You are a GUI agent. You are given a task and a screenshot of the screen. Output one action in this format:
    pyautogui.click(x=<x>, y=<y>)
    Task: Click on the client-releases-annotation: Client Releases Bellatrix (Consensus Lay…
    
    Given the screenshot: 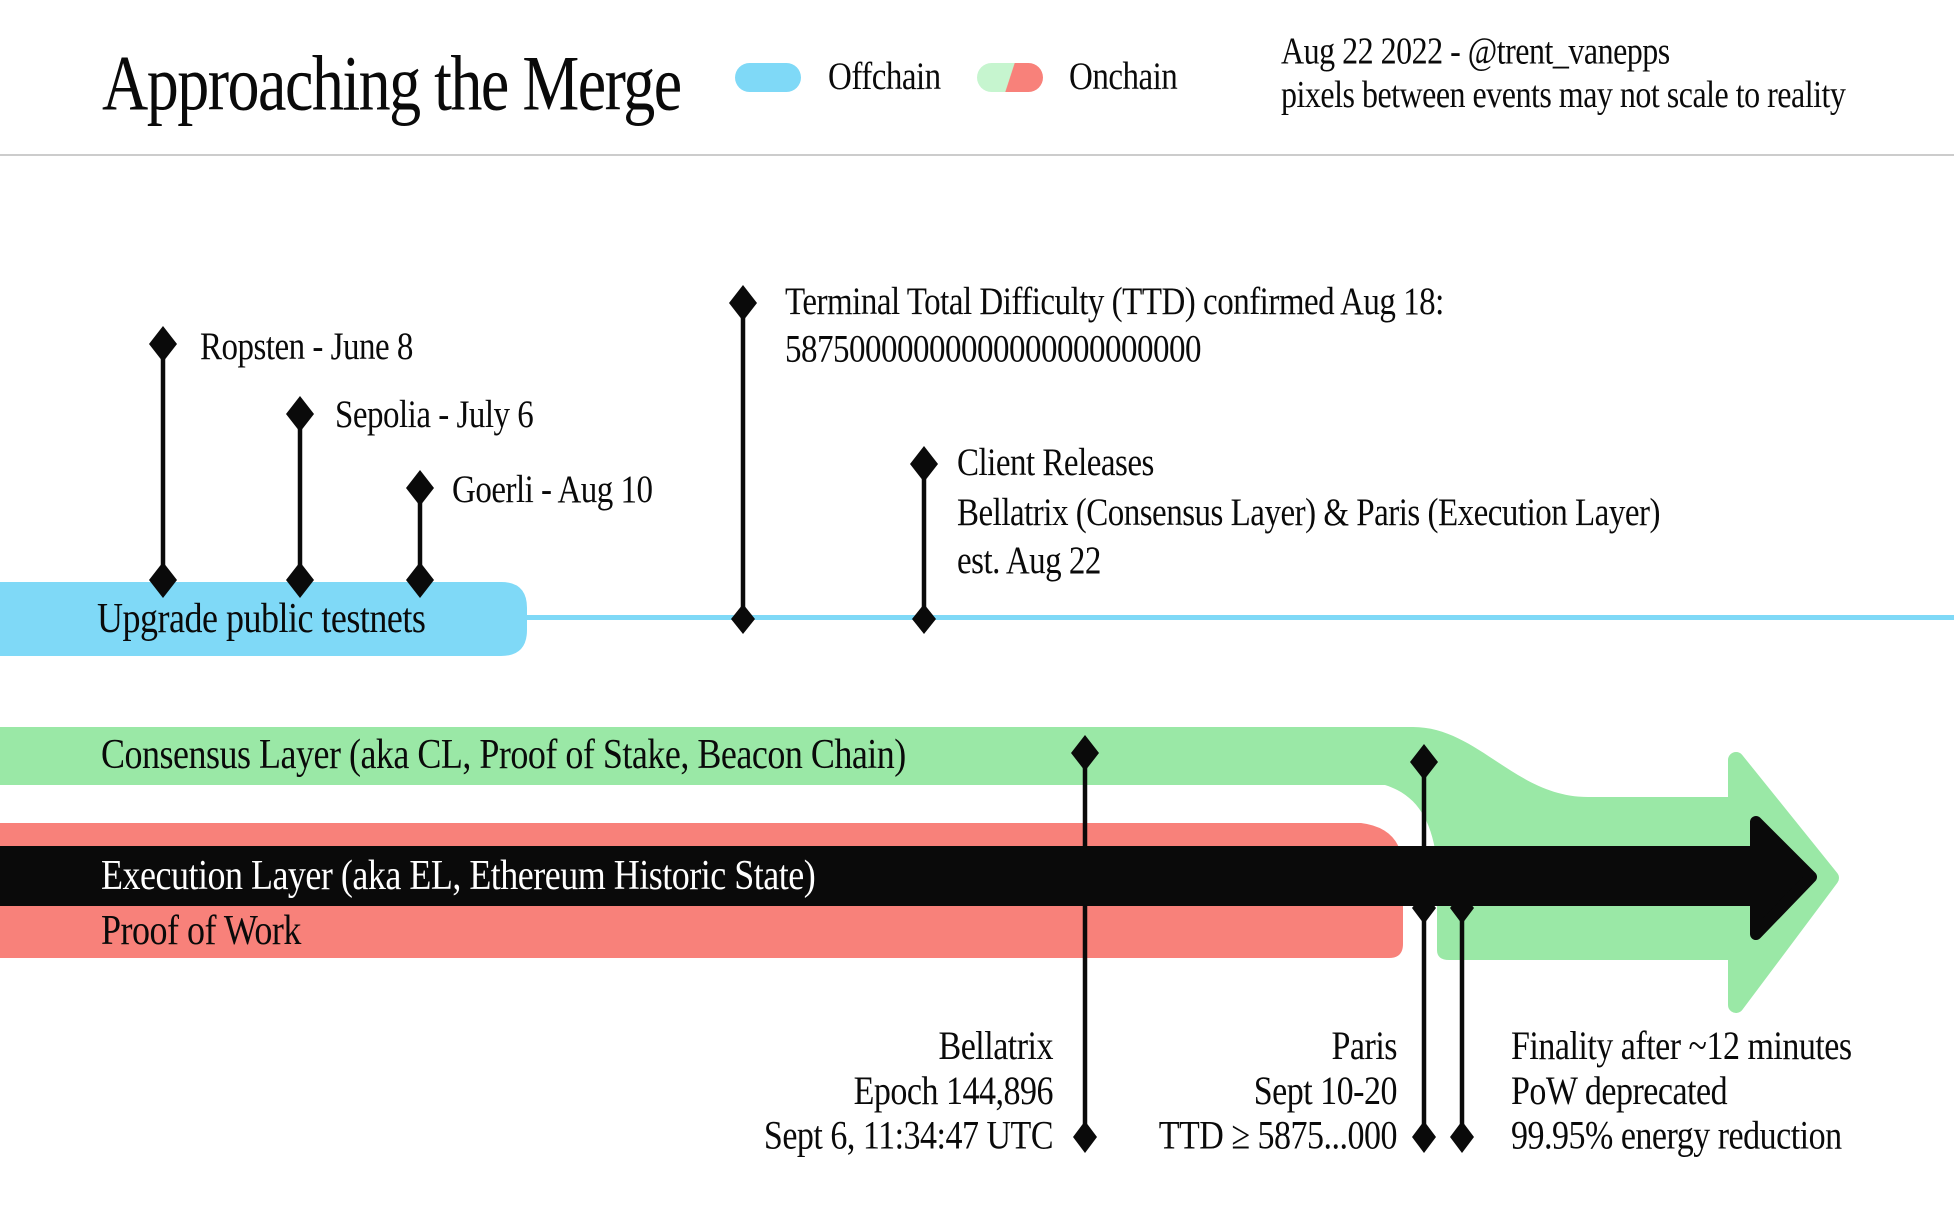 What is the action you would take?
    pyautogui.click(x=1308, y=513)
    